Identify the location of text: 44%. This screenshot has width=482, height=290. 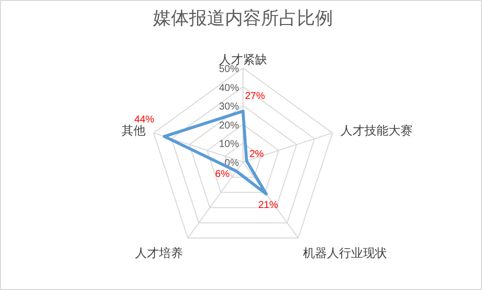
(144, 120).